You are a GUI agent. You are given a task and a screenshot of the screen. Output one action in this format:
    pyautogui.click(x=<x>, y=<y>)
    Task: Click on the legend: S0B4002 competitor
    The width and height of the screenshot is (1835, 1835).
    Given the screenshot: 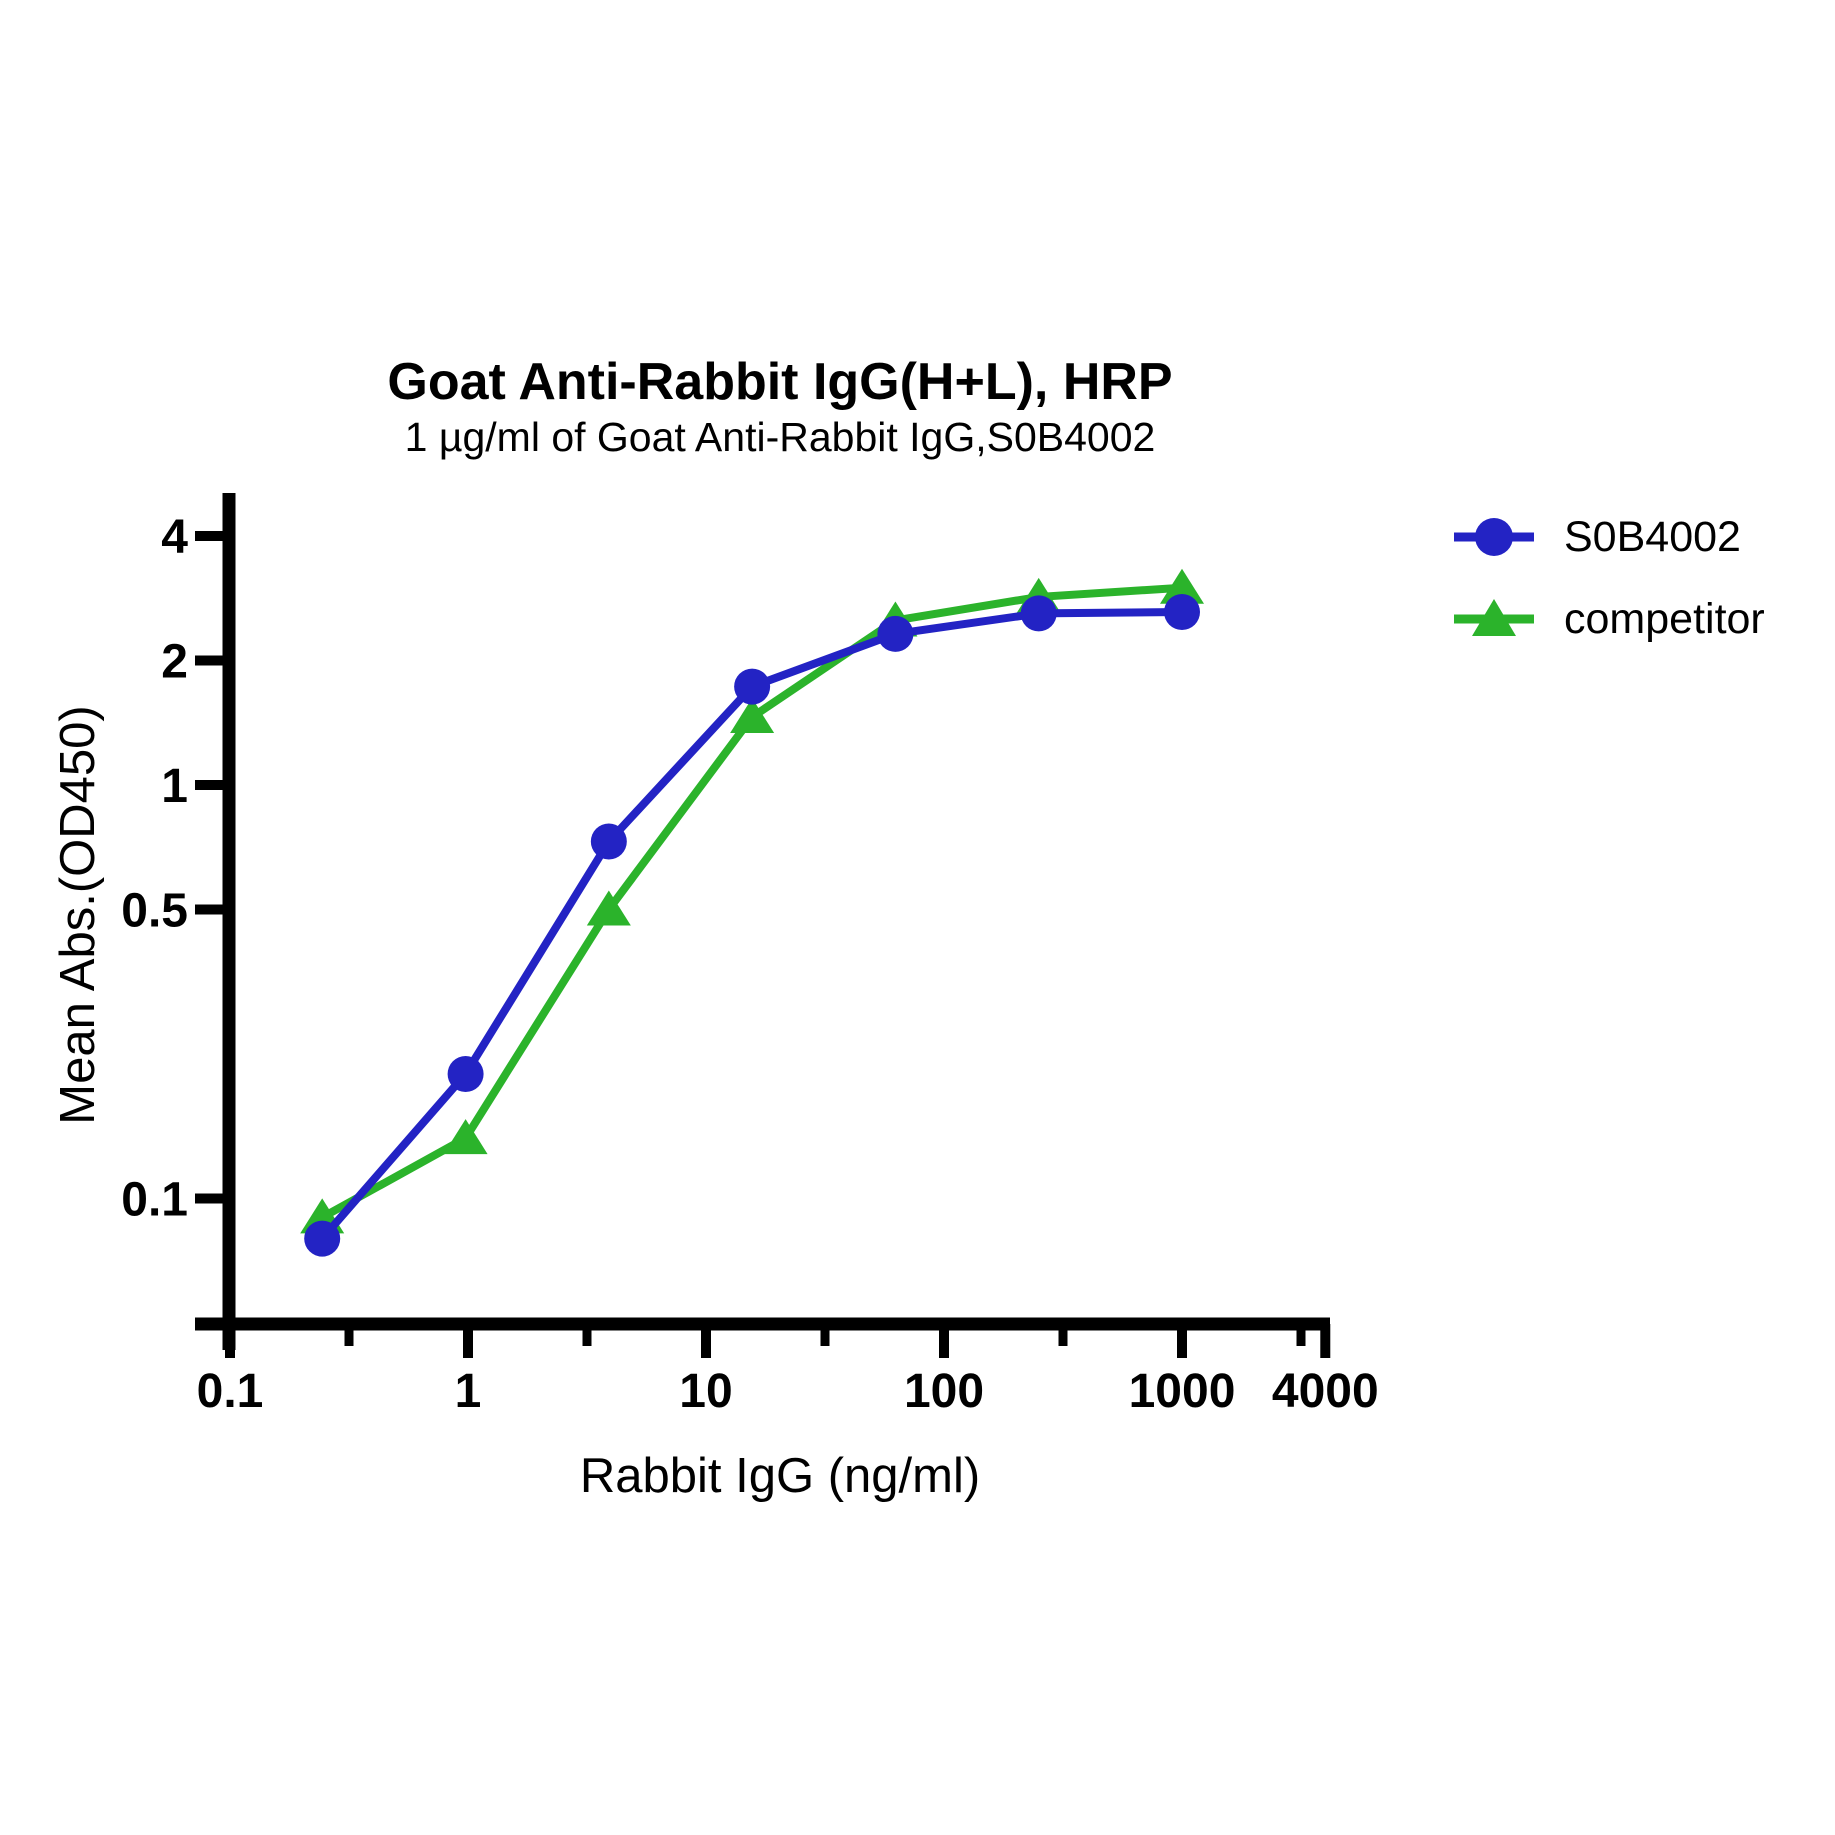 What is the action you would take?
    pyautogui.click(x=1608, y=582)
    